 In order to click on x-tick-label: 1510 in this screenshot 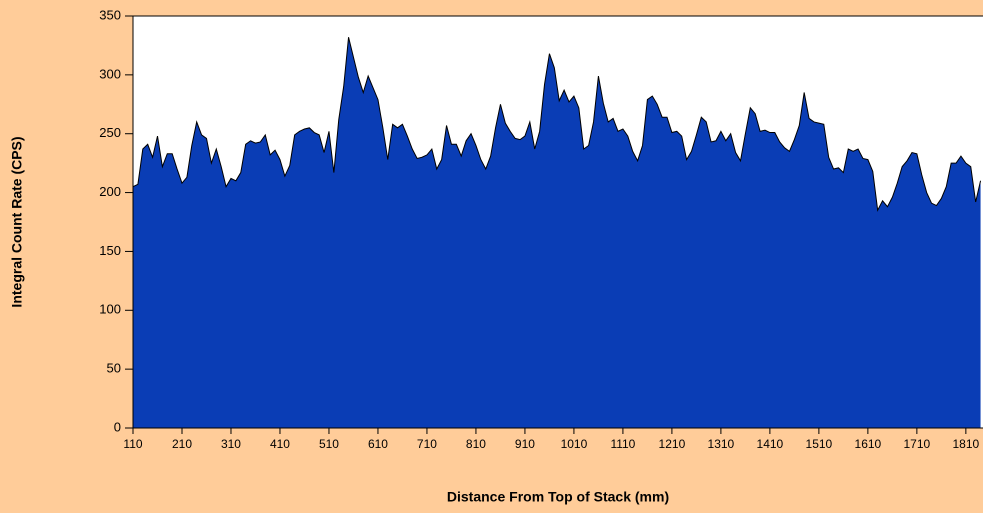, I will do `click(819, 444)`.